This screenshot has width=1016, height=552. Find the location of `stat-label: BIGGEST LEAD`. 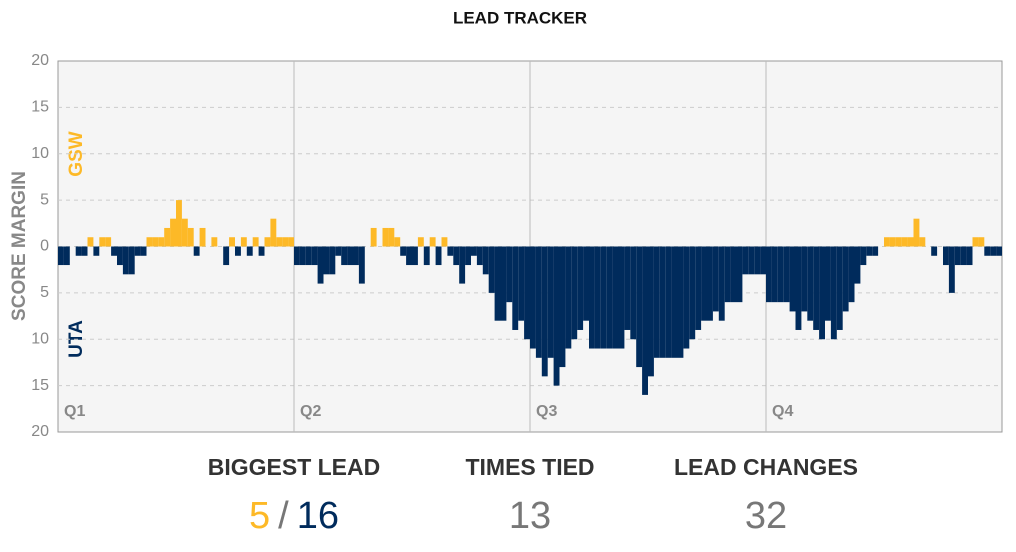

stat-label: BIGGEST LEAD is located at coordinates (294, 467).